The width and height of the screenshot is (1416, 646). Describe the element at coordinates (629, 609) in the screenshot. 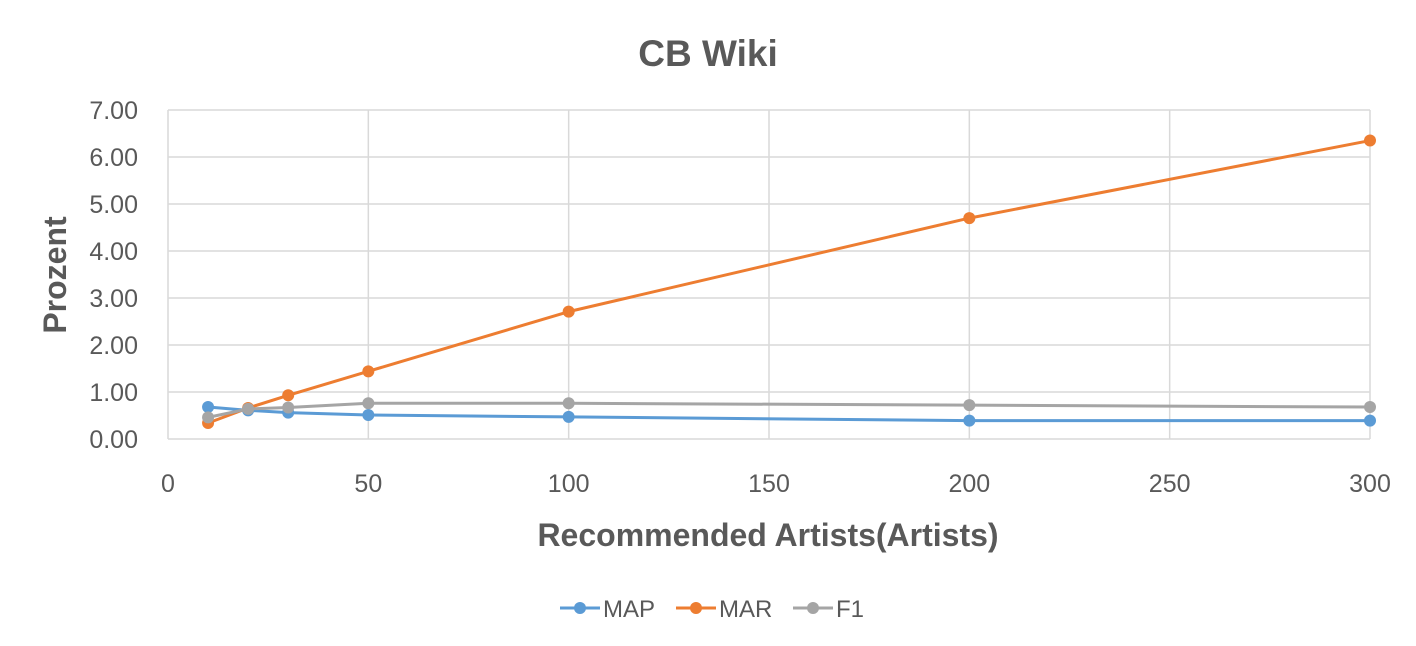

I see `legend-label: MAP` at that location.